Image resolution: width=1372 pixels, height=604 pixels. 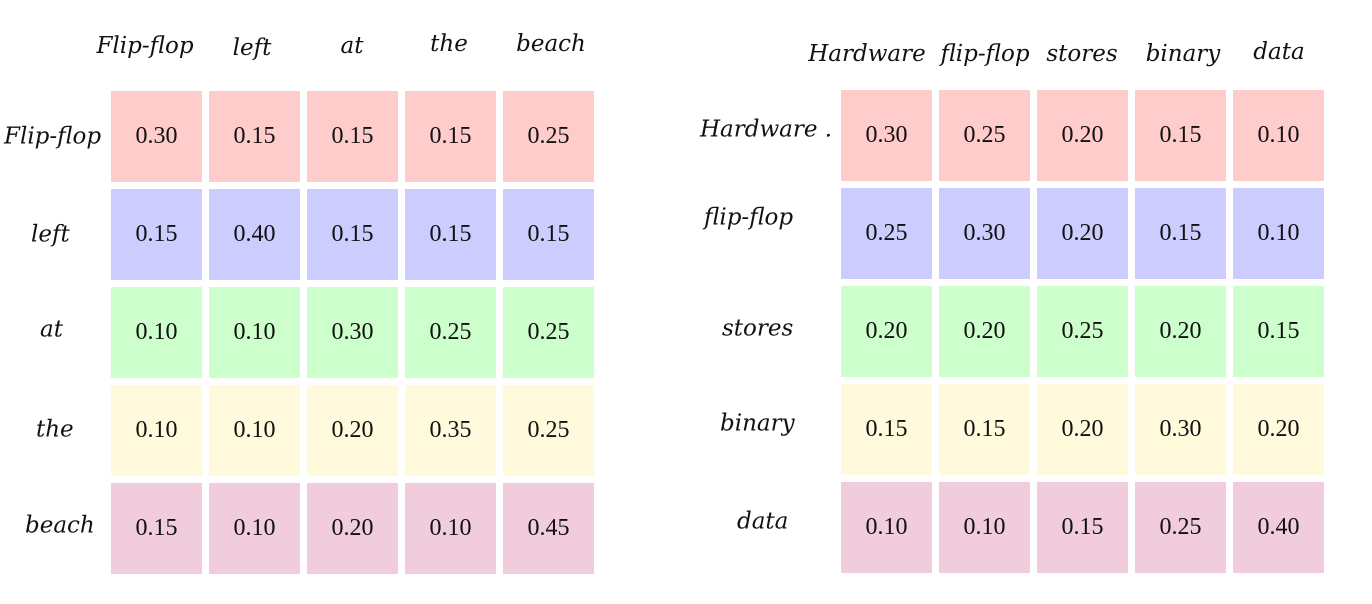 I want to click on row-label: Hardware ., so click(x=766, y=129).